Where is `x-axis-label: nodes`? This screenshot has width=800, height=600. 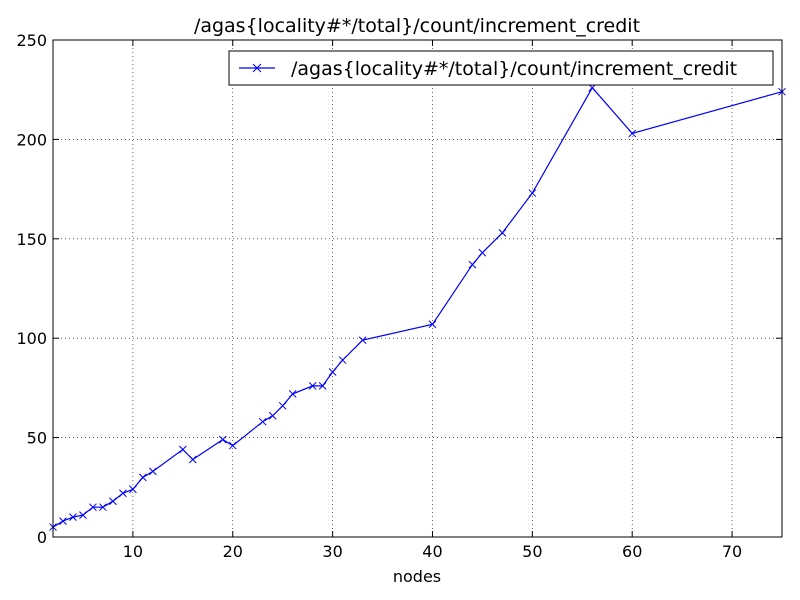
x-axis-label: nodes is located at coordinates (417, 576).